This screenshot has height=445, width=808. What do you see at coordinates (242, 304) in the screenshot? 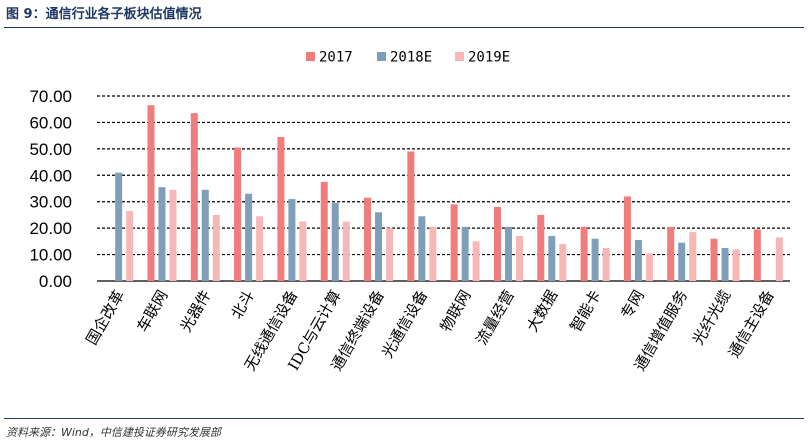
I see `x-category-label: 北斗` at bounding box center [242, 304].